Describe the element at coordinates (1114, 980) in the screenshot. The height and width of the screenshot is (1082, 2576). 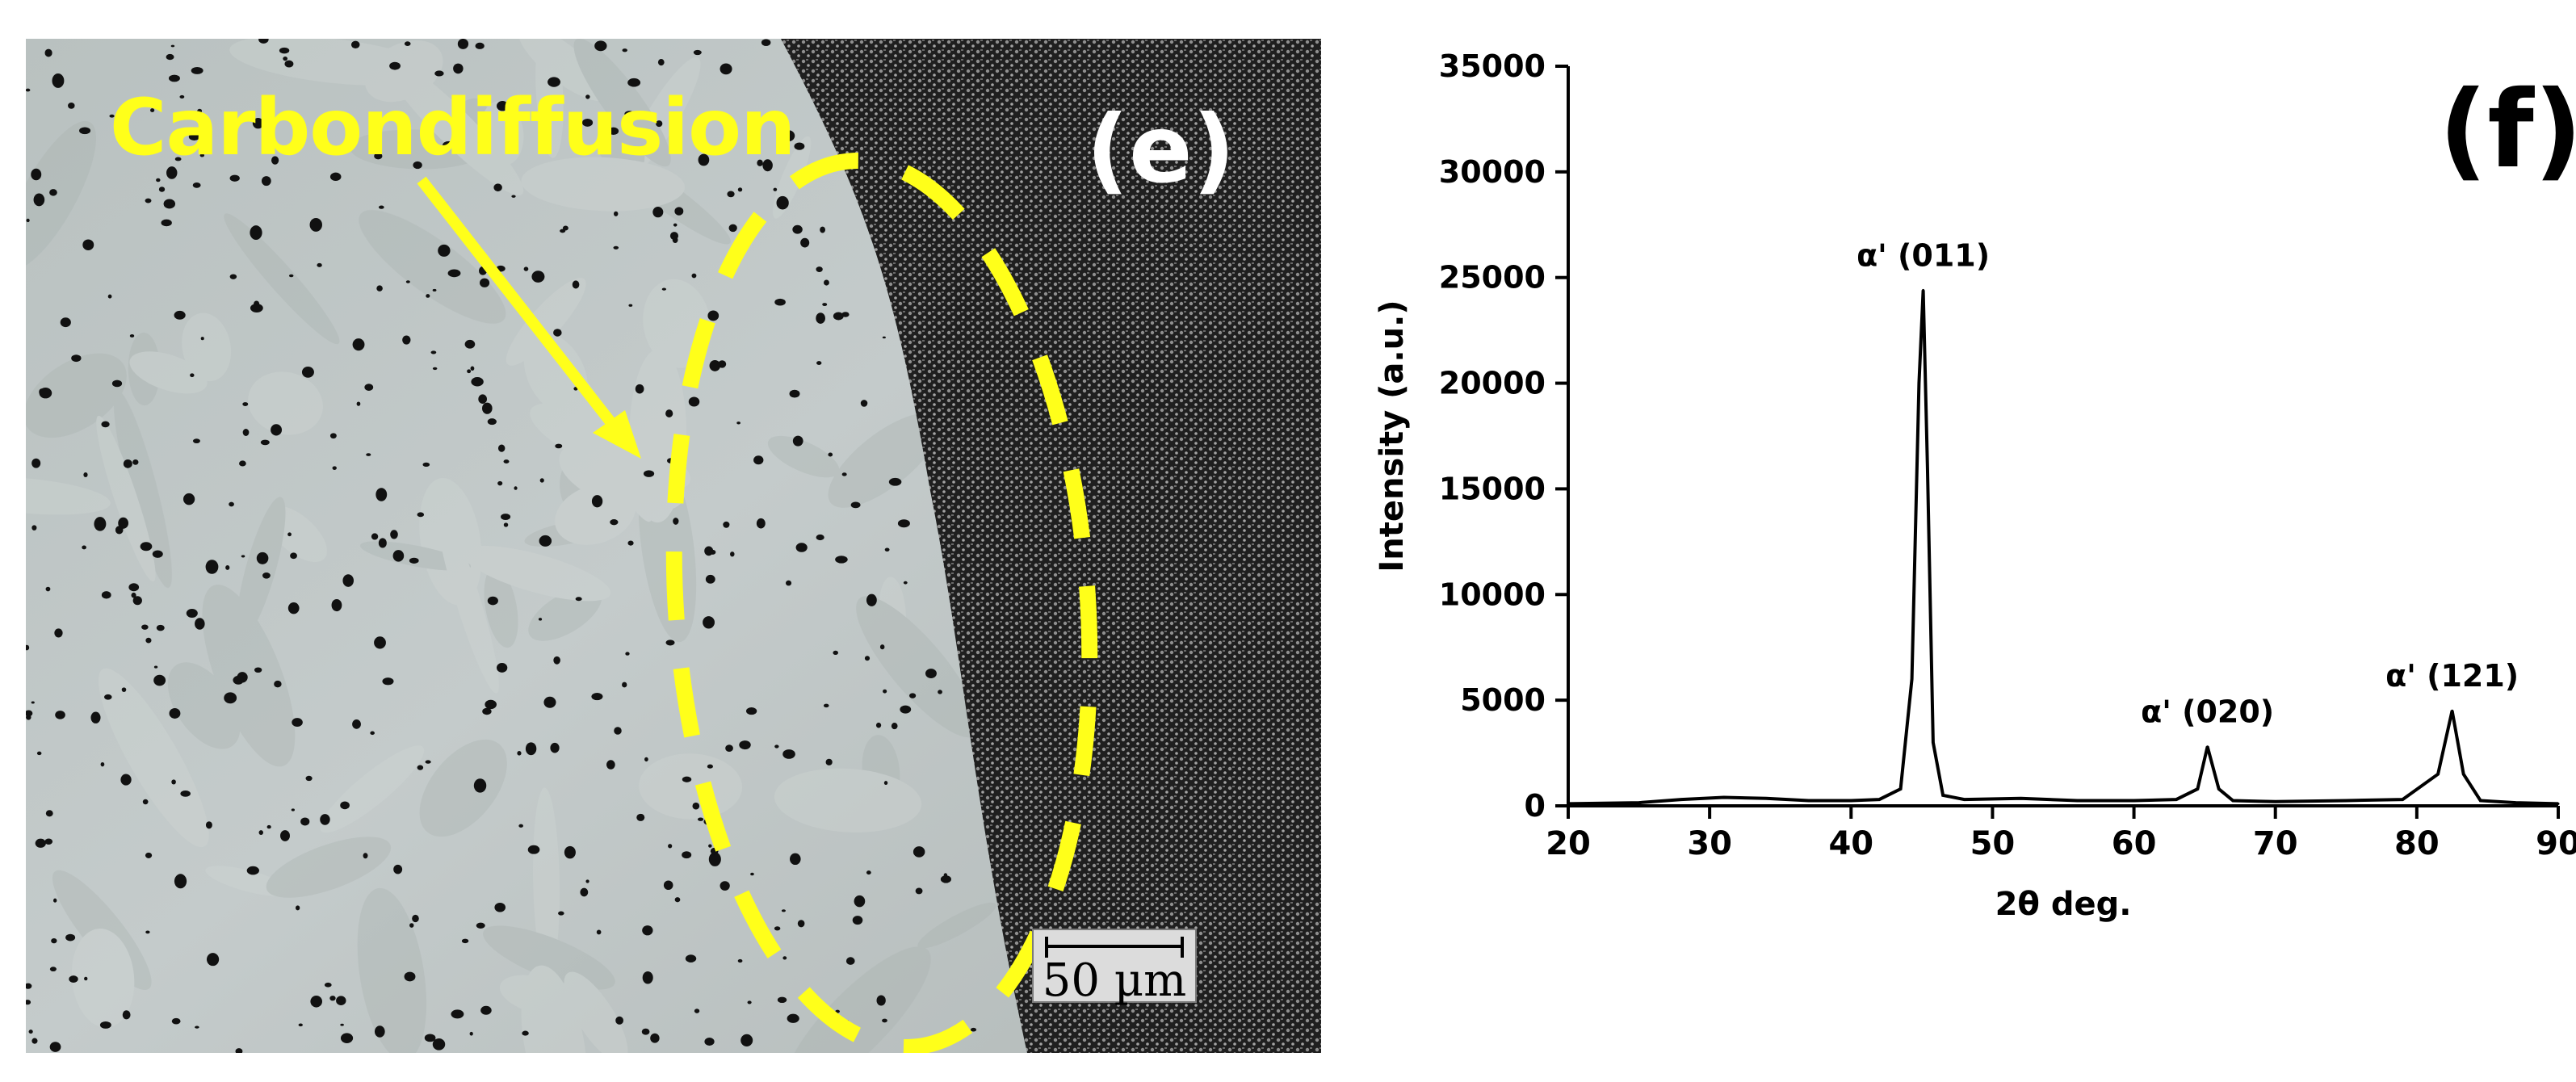
I see `scale-bar-label: 50 µm` at that location.